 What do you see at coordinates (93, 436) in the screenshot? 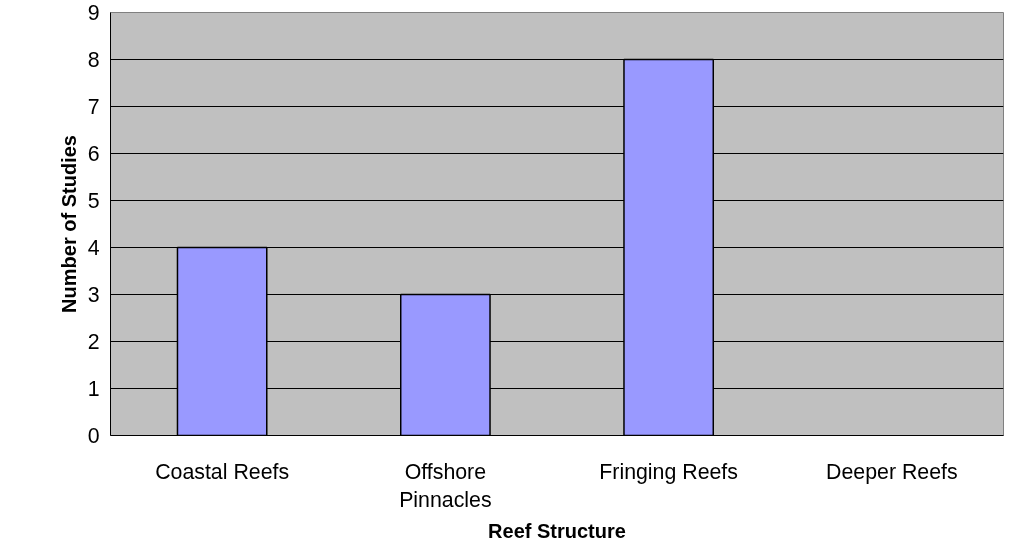
I see `y-tick-label: 0` at bounding box center [93, 436].